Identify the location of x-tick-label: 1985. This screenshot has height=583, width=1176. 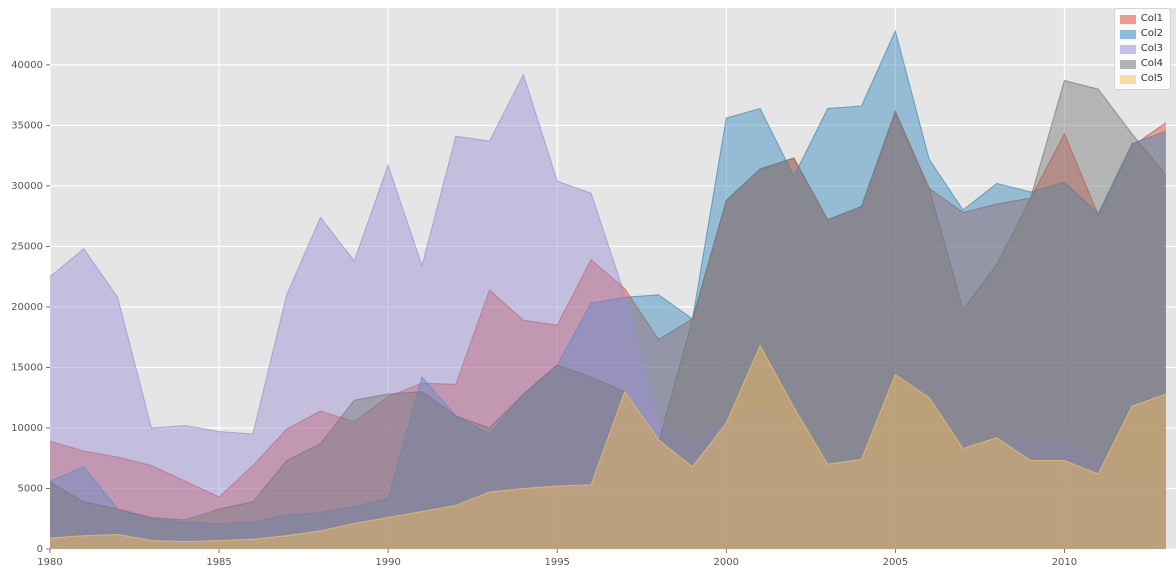
(218, 562).